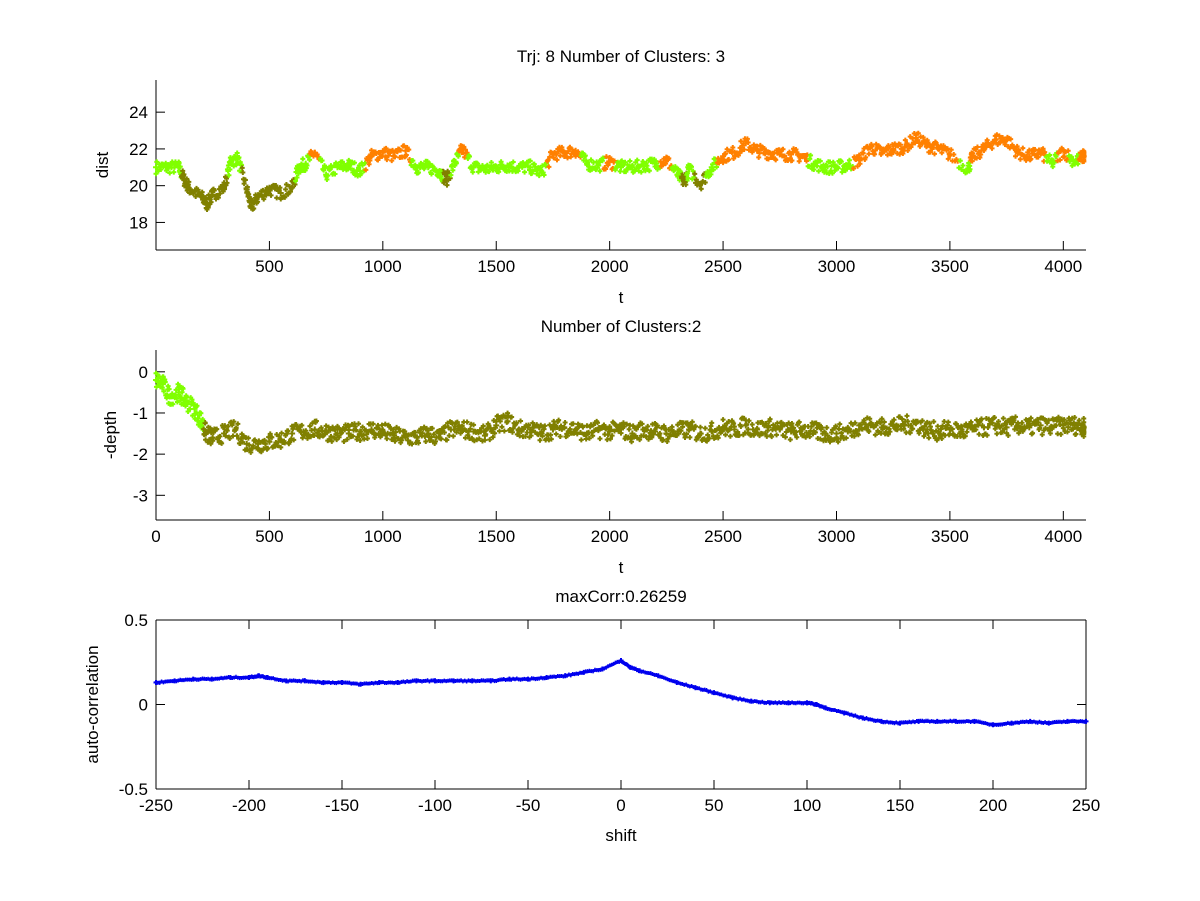  What do you see at coordinates (900, 805) in the screenshot?
I see `x-tick-label: 150` at bounding box center [900, 805].